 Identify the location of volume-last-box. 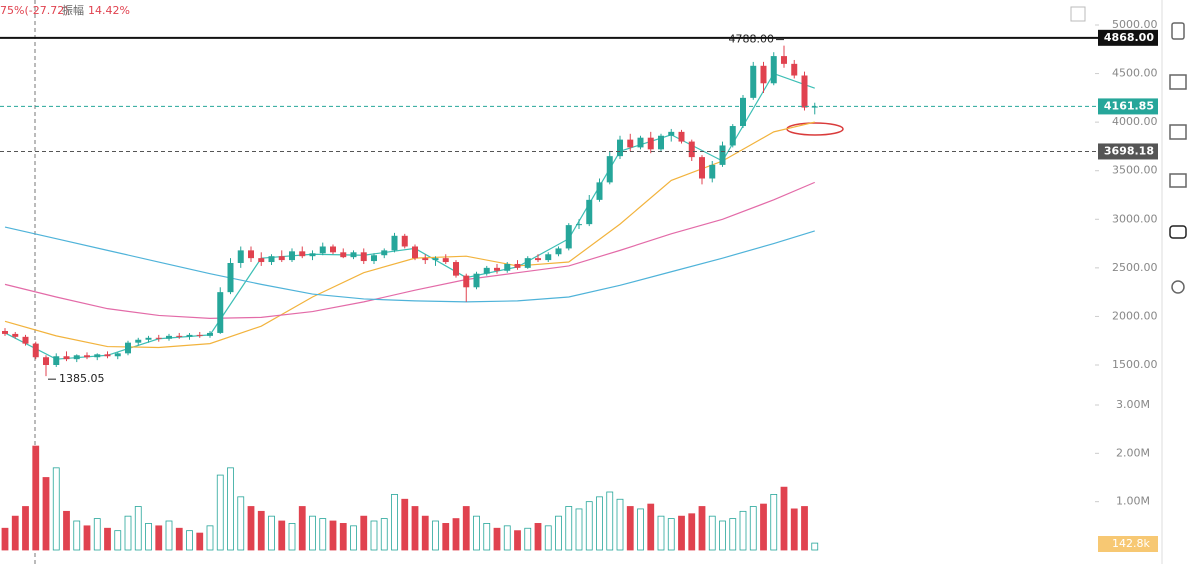
(1128, 544).